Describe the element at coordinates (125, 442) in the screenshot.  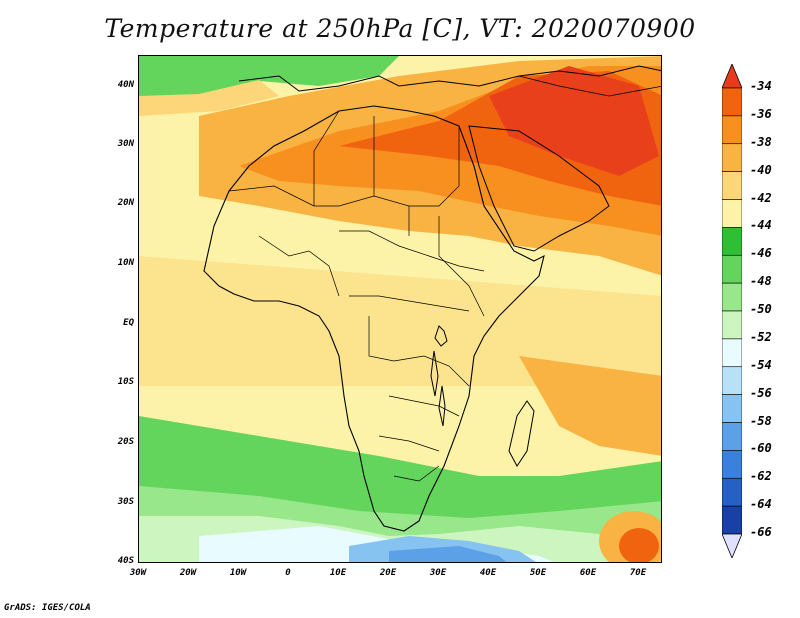
I see `lat-tick-20s: 20S` at that location.